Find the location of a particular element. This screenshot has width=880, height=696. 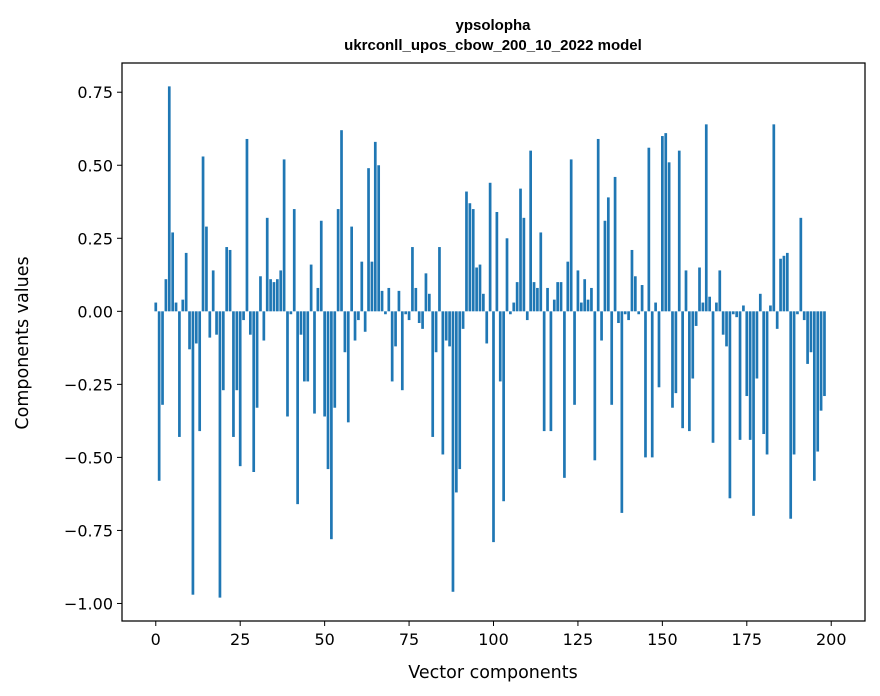

chart-subtitle: ukrconll_upos_cbow_200_10_2022 model is located at coordinates (493, 45).